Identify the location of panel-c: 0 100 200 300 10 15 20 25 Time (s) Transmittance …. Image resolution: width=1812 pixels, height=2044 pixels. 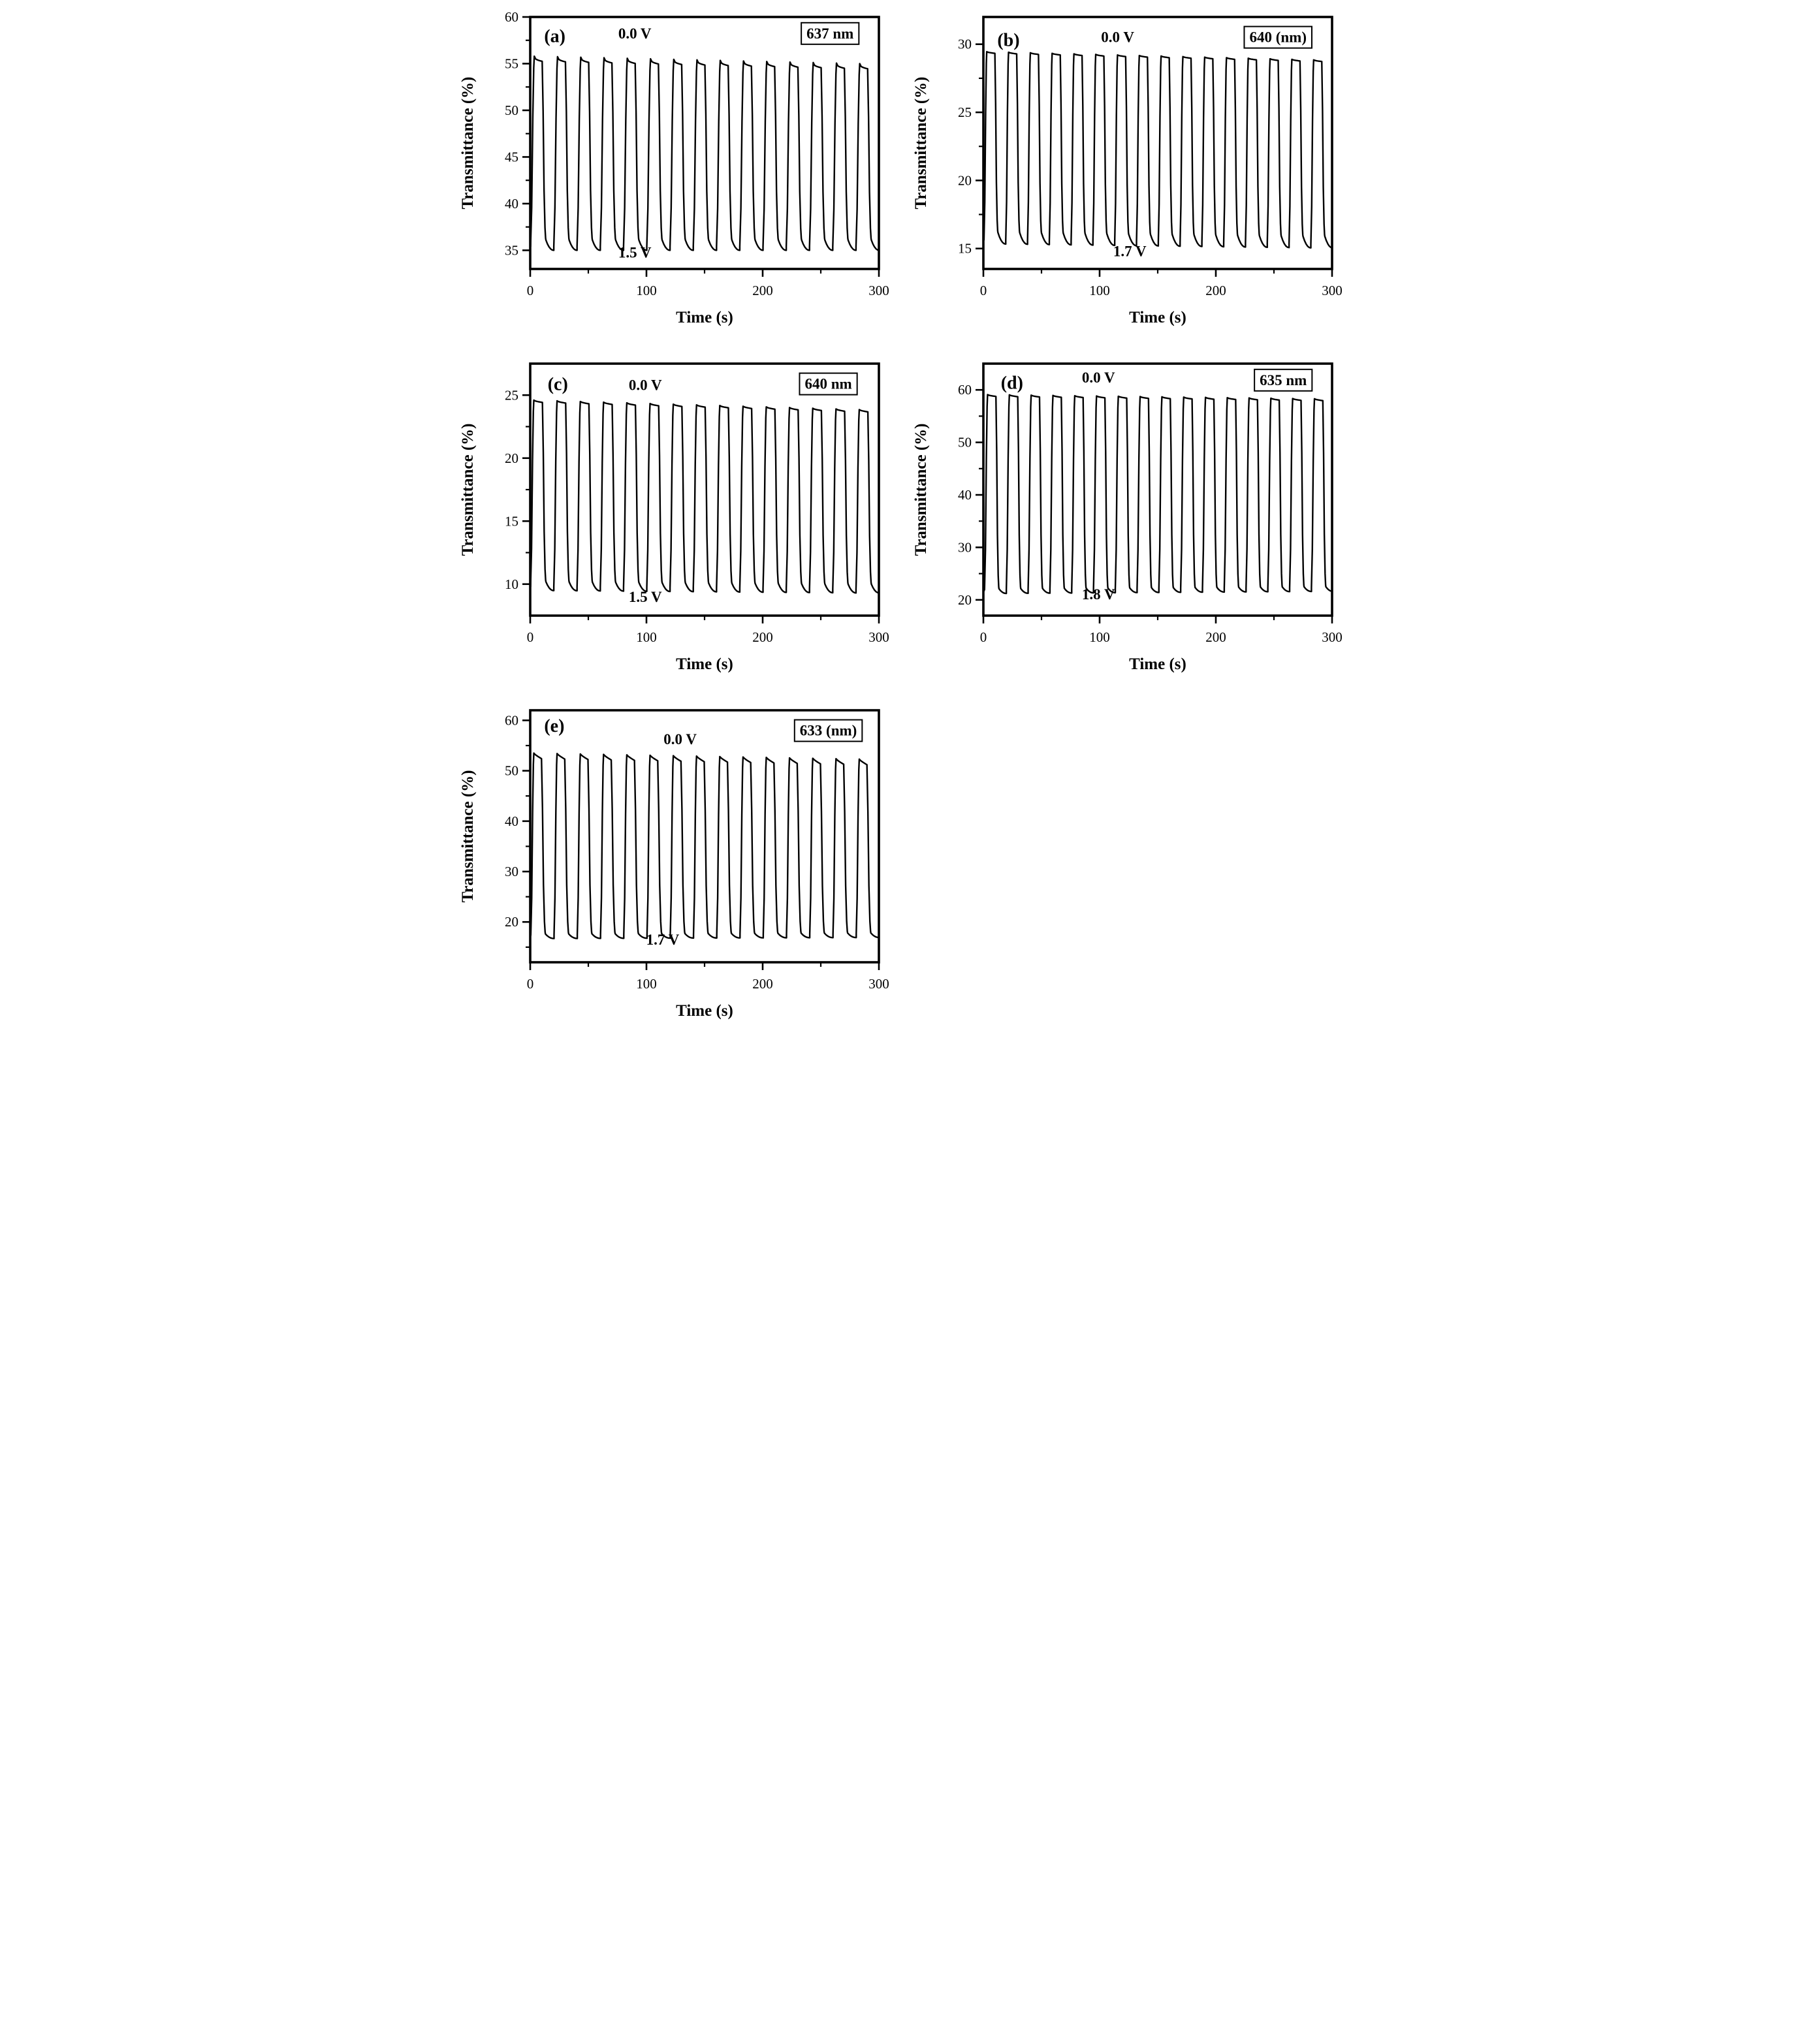
(679, 518).